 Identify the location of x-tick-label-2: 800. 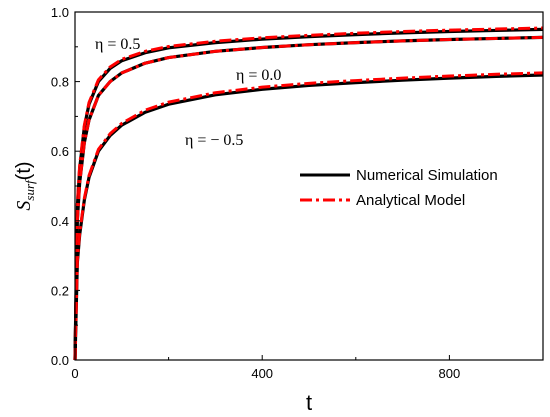
(450, 373).